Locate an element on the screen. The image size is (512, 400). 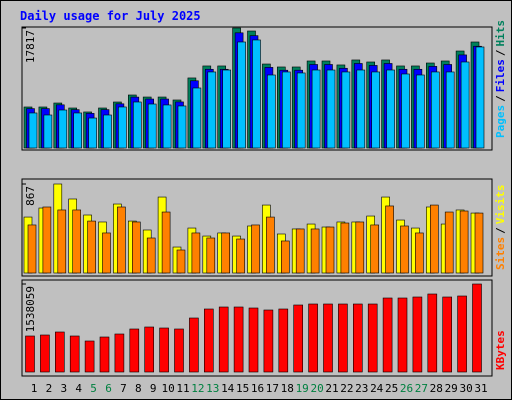
legend: Sites / Visits is located at coordinates (500, 228).